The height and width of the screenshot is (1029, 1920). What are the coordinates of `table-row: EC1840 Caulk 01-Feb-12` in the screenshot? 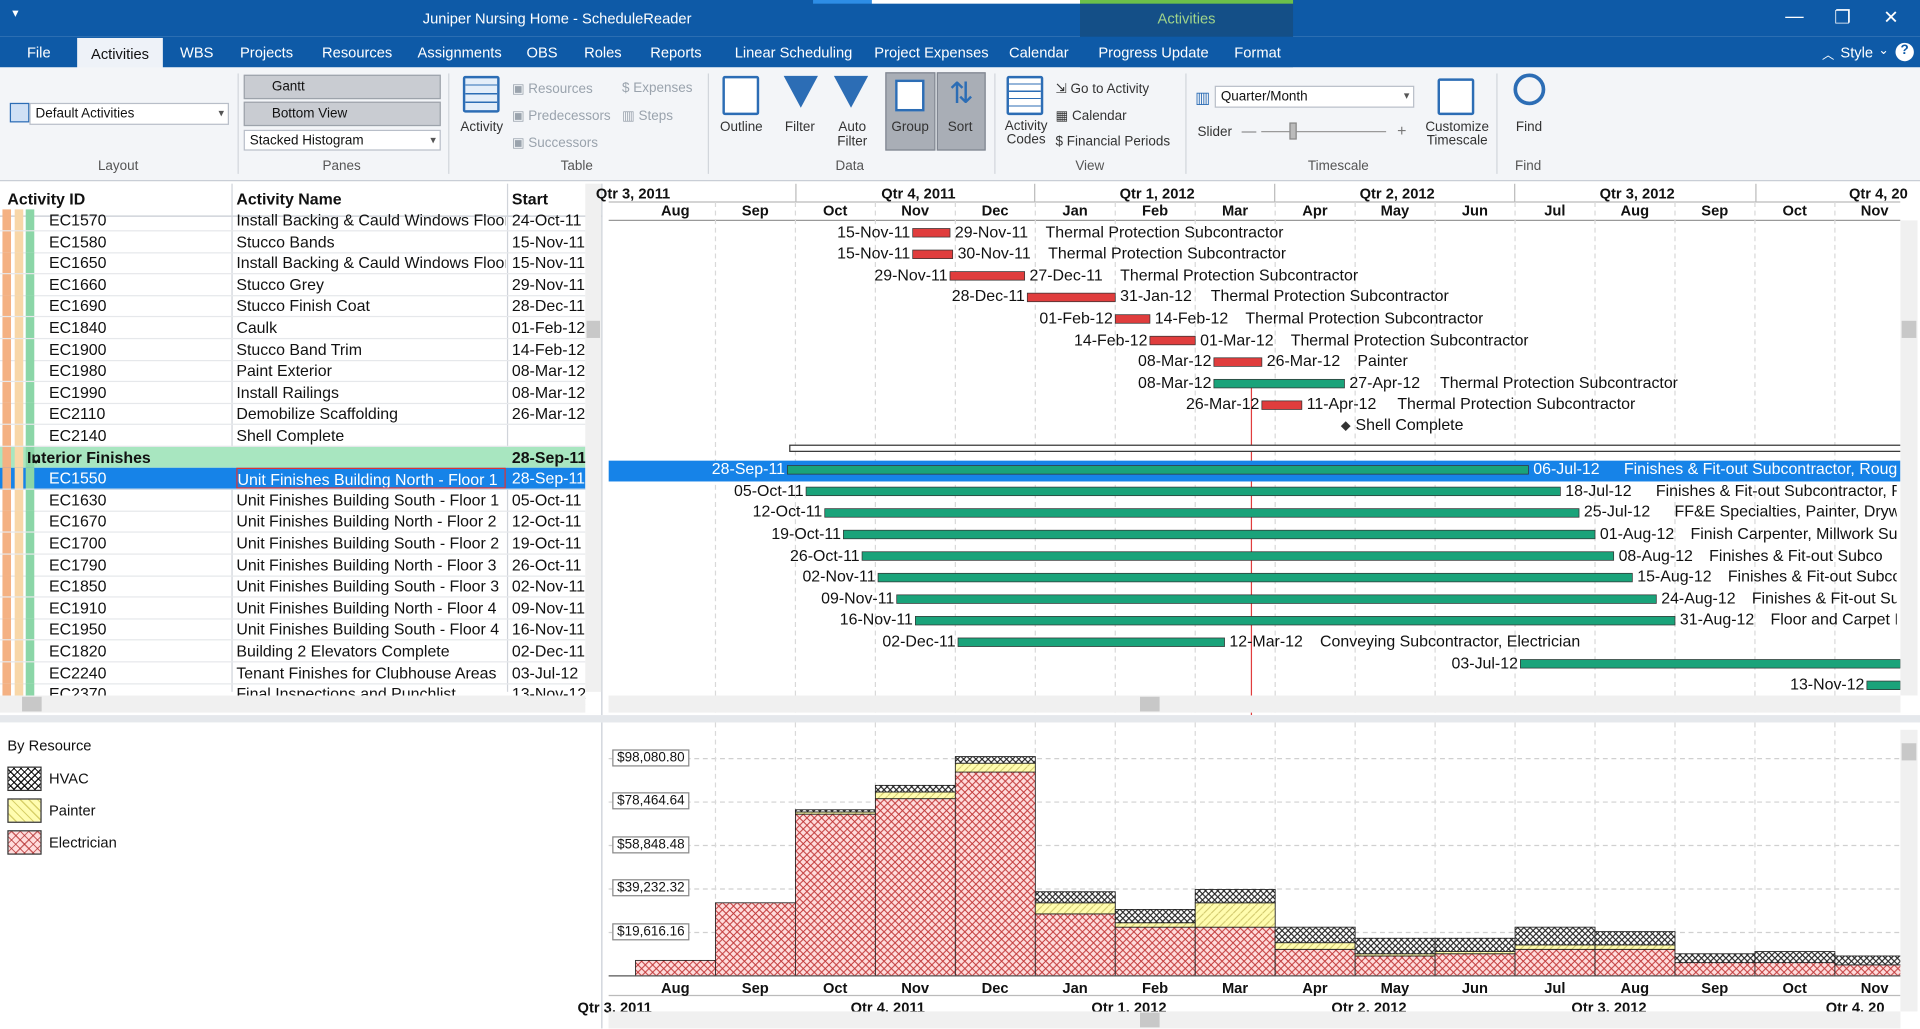 It's located at (293, 328).